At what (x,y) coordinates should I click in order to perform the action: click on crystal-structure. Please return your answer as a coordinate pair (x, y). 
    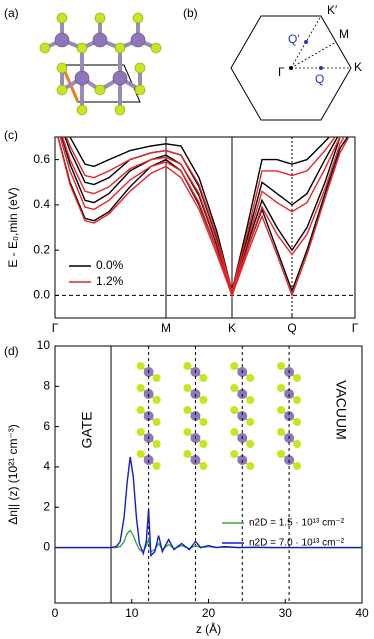
    Looking at the image, I should click on (100, 64).